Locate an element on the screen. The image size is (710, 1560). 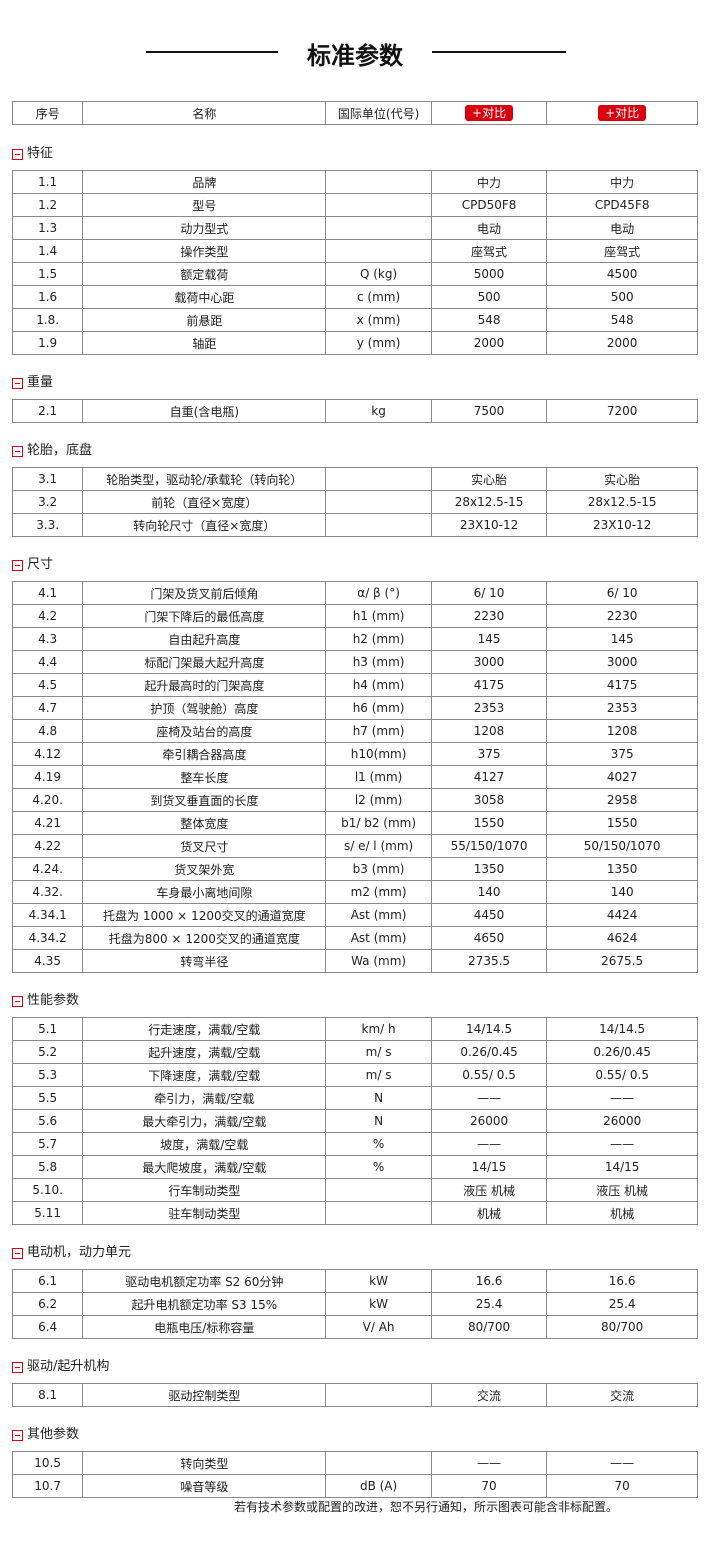
section-title-text: 特征 is located at coordinates (40, 153).